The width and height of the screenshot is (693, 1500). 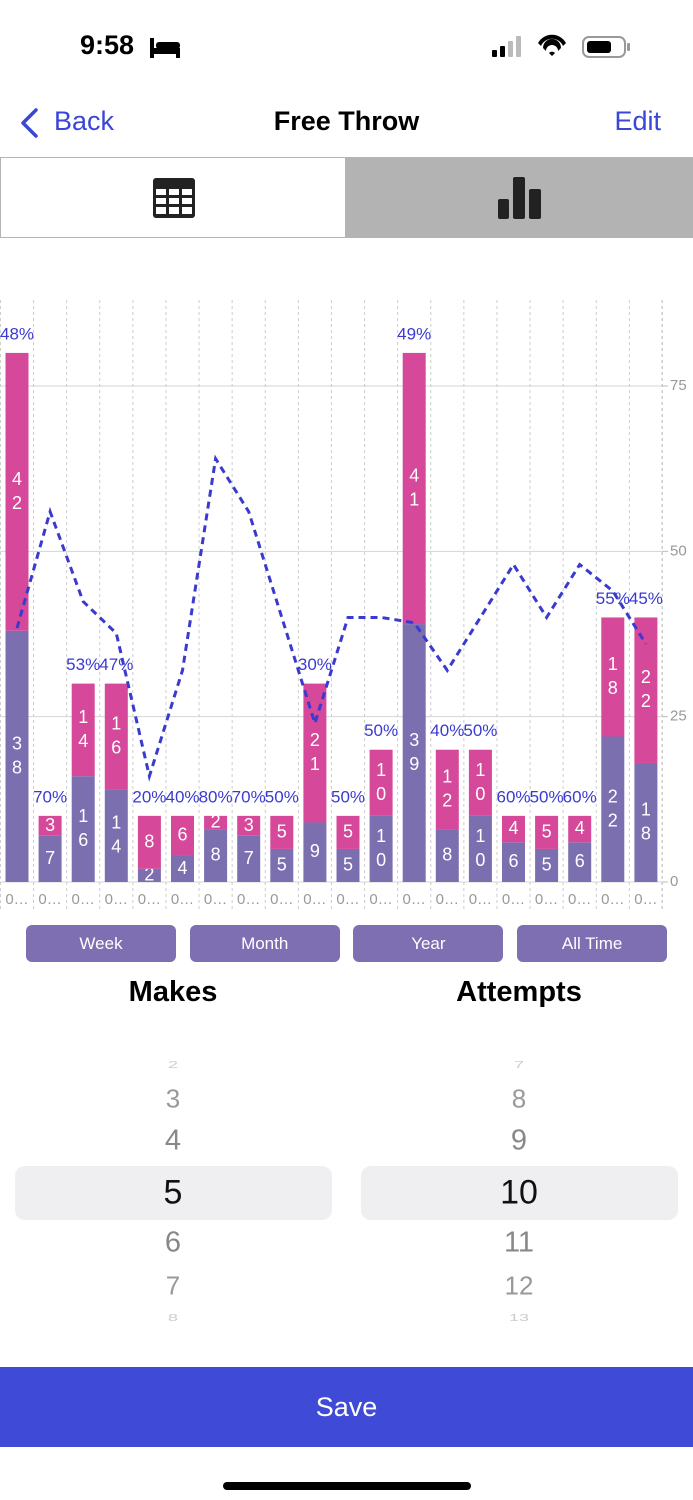 What do you see at coordinates (107, 45) in the screenshot?
I see `status-time: 9:58` at bounding box center [107, 45].